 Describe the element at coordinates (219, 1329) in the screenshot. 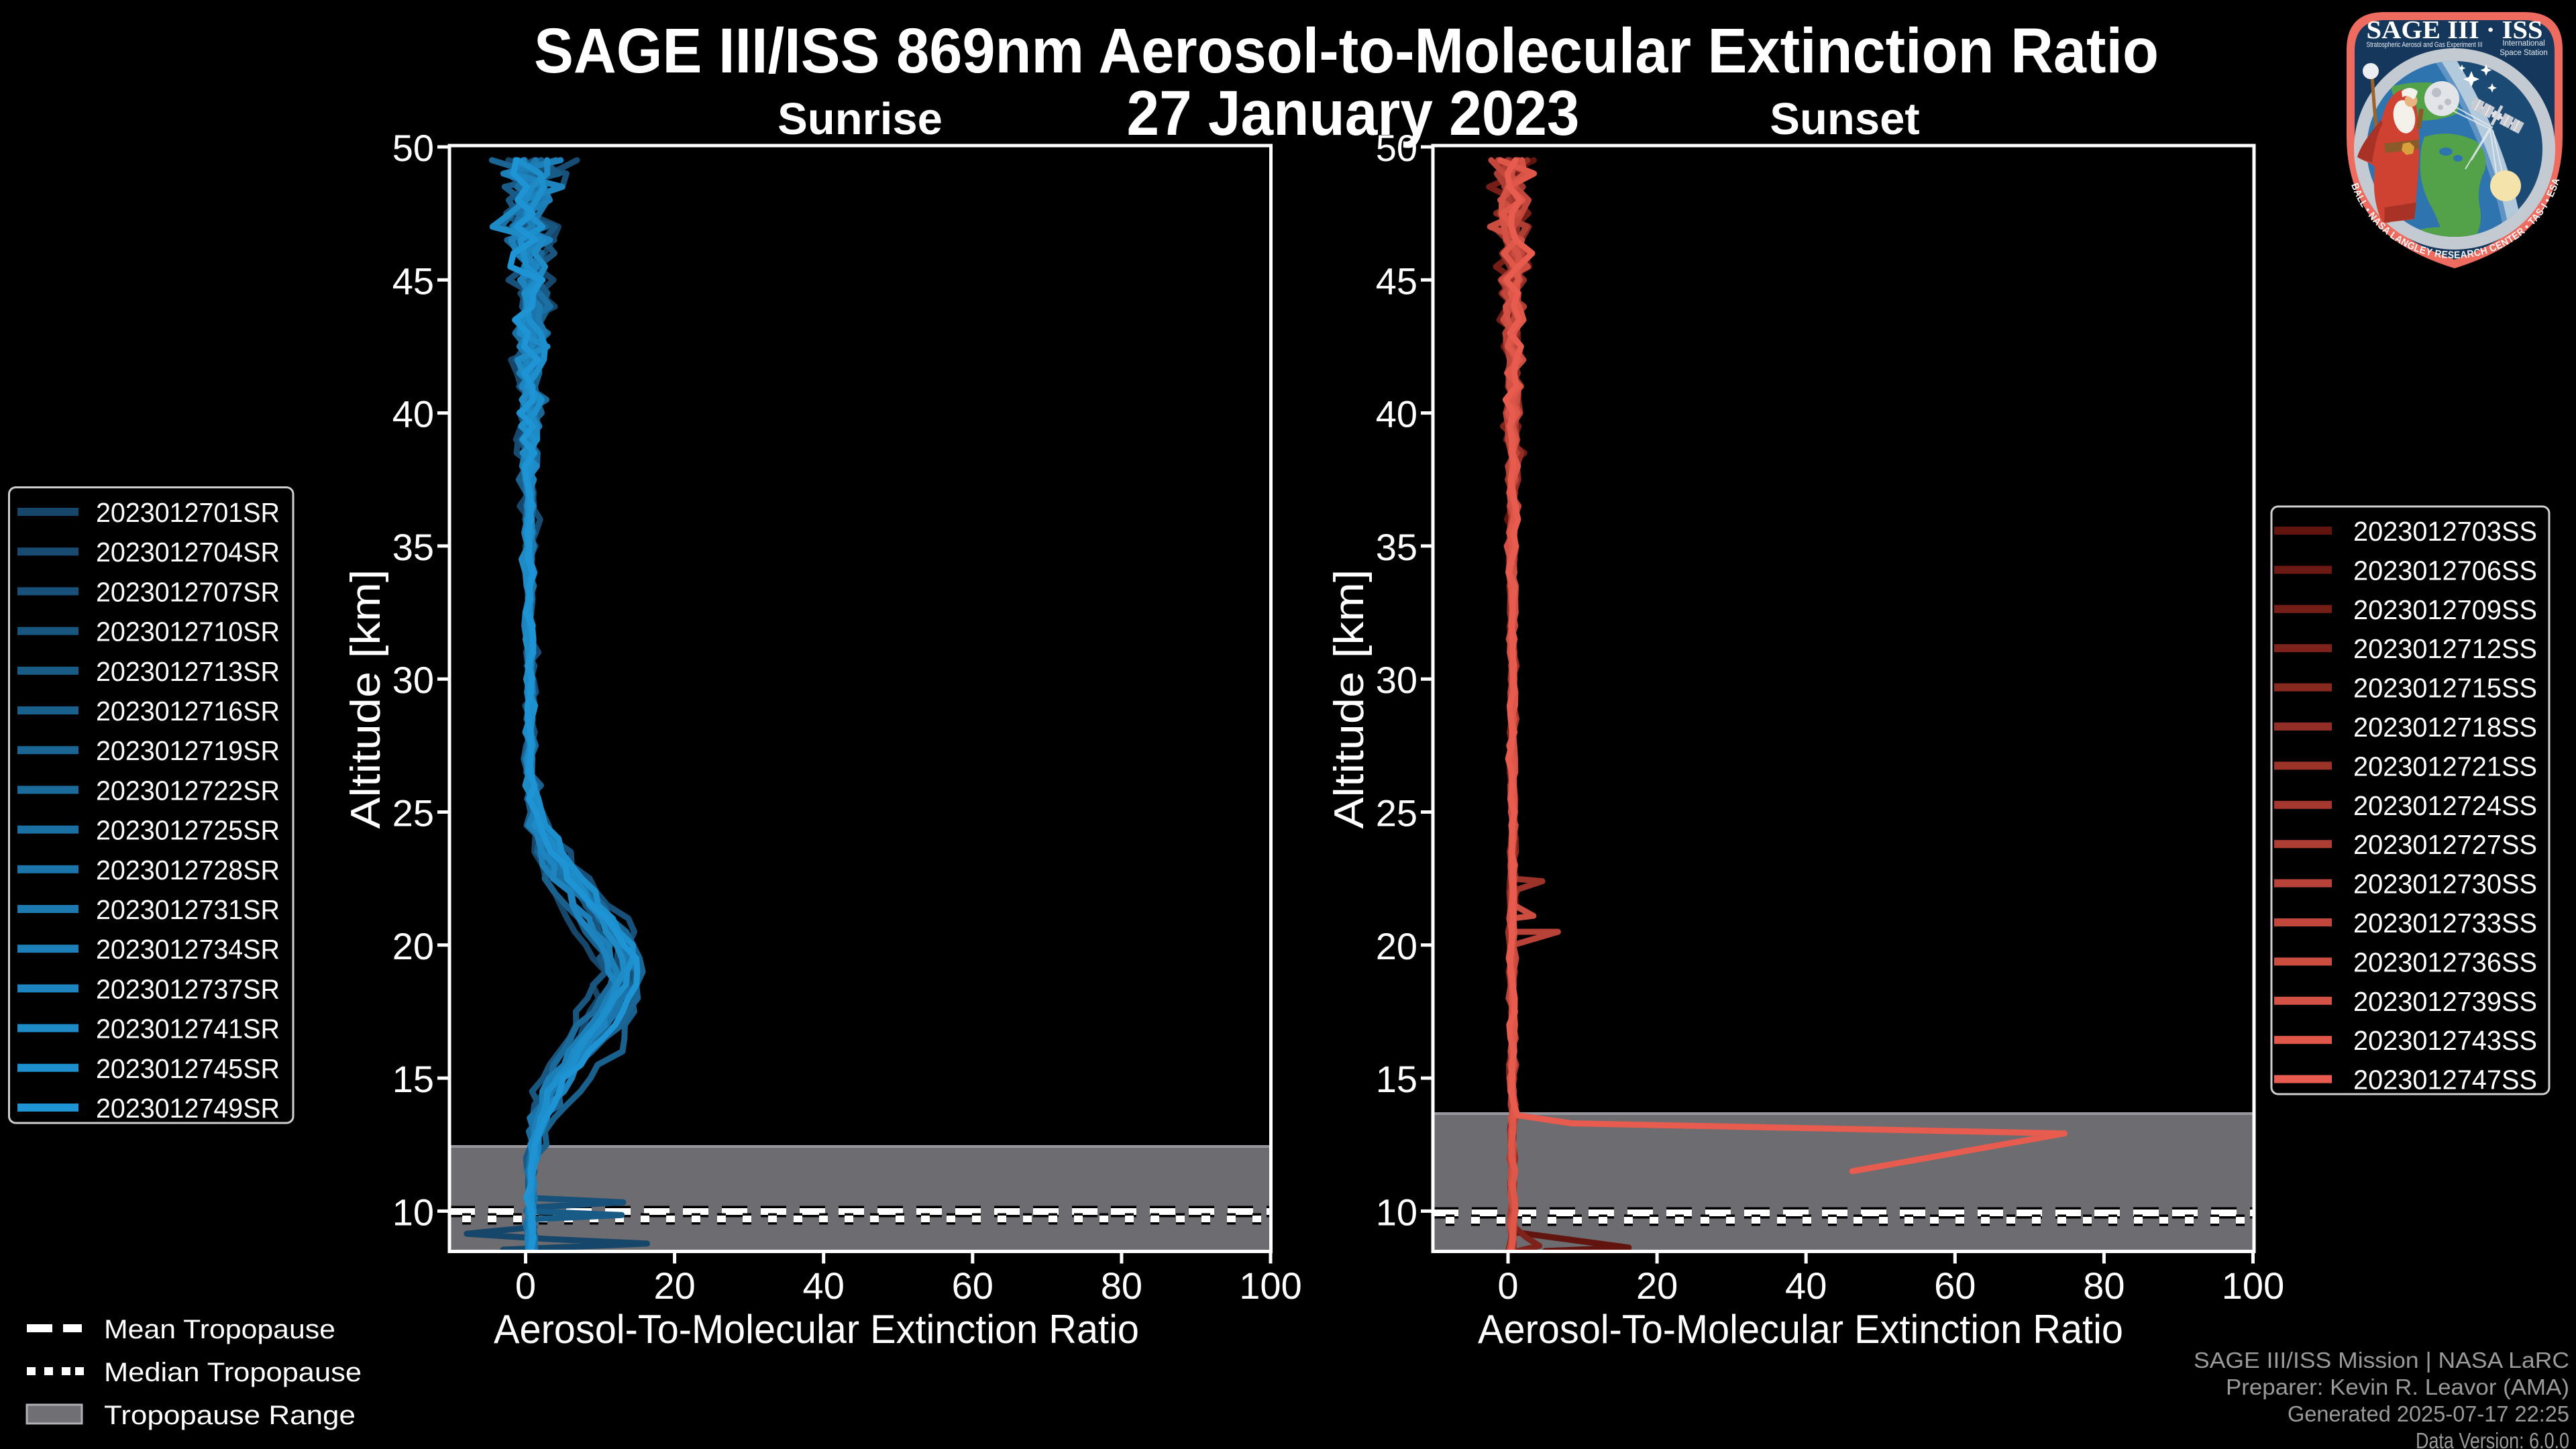

I see `svg-text: Mean Tropopause` at that location.